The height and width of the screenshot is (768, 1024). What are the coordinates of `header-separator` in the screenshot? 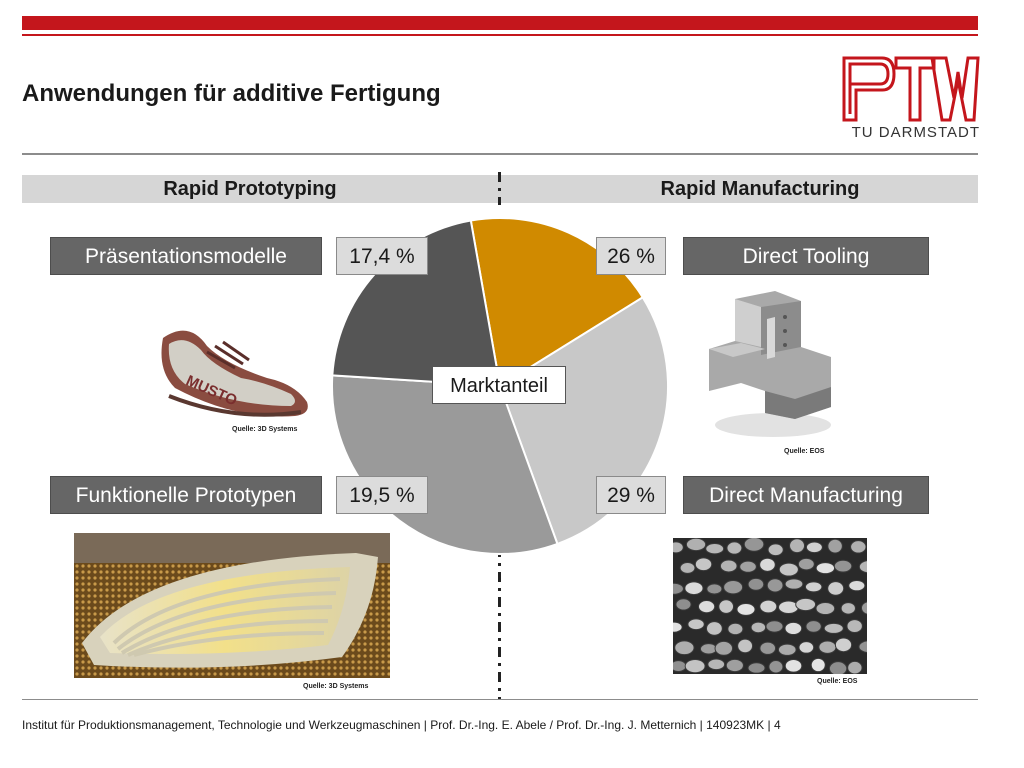 It's located at (500, 154).